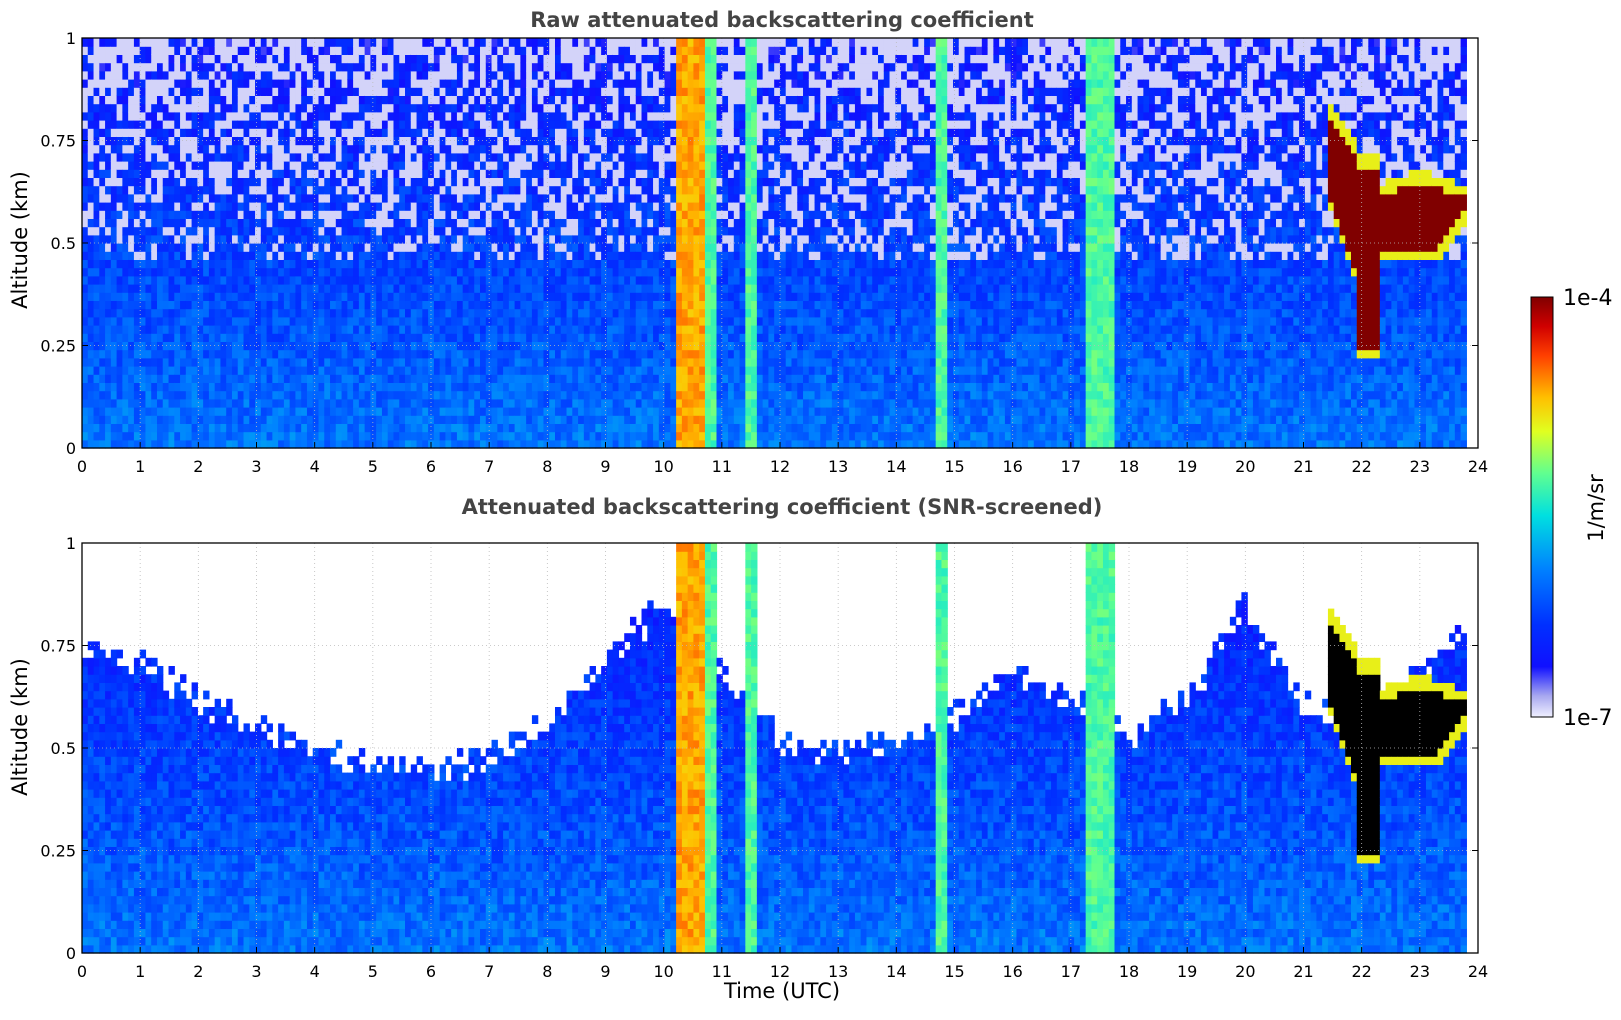 The image size is (1621, 1020). Describe the element at coordinates (1587, 718) in the screenshot. I see `colorbar-min-label: 1e-7` at that location.